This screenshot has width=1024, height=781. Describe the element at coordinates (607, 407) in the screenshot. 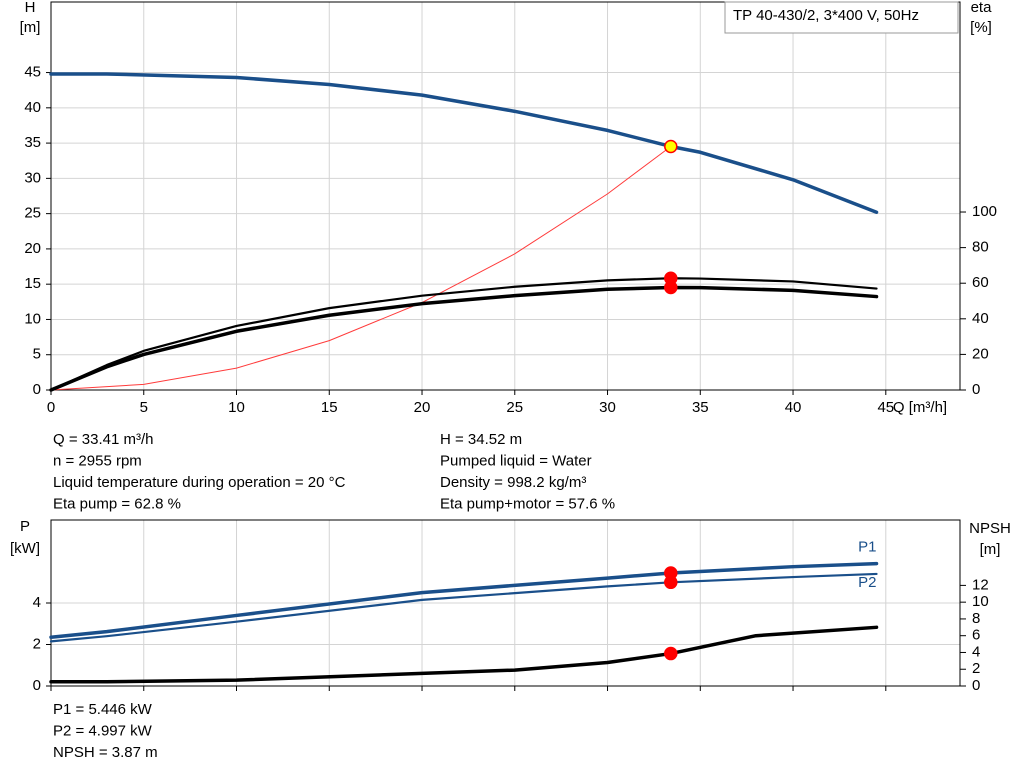

I see `x-tick-label: 30` at that location.